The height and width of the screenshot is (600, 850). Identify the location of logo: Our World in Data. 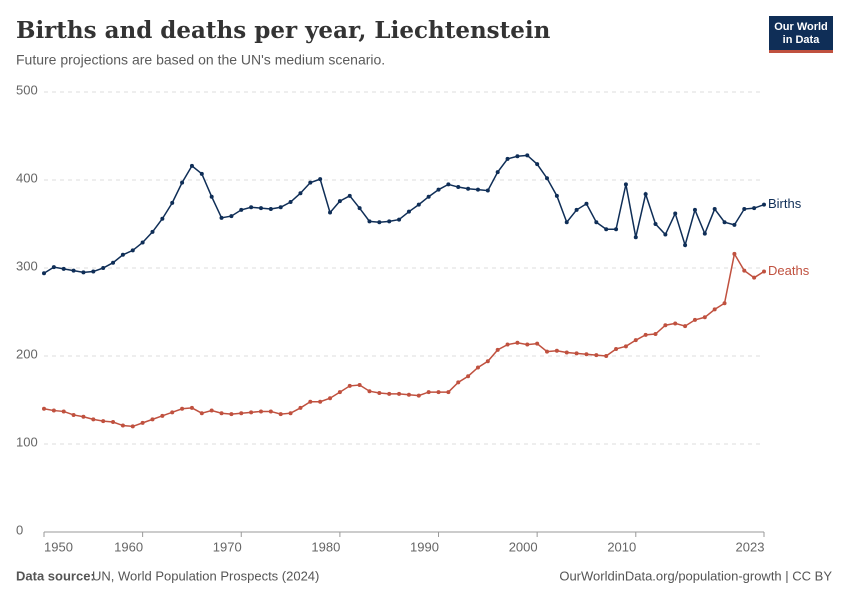
(801, 34).